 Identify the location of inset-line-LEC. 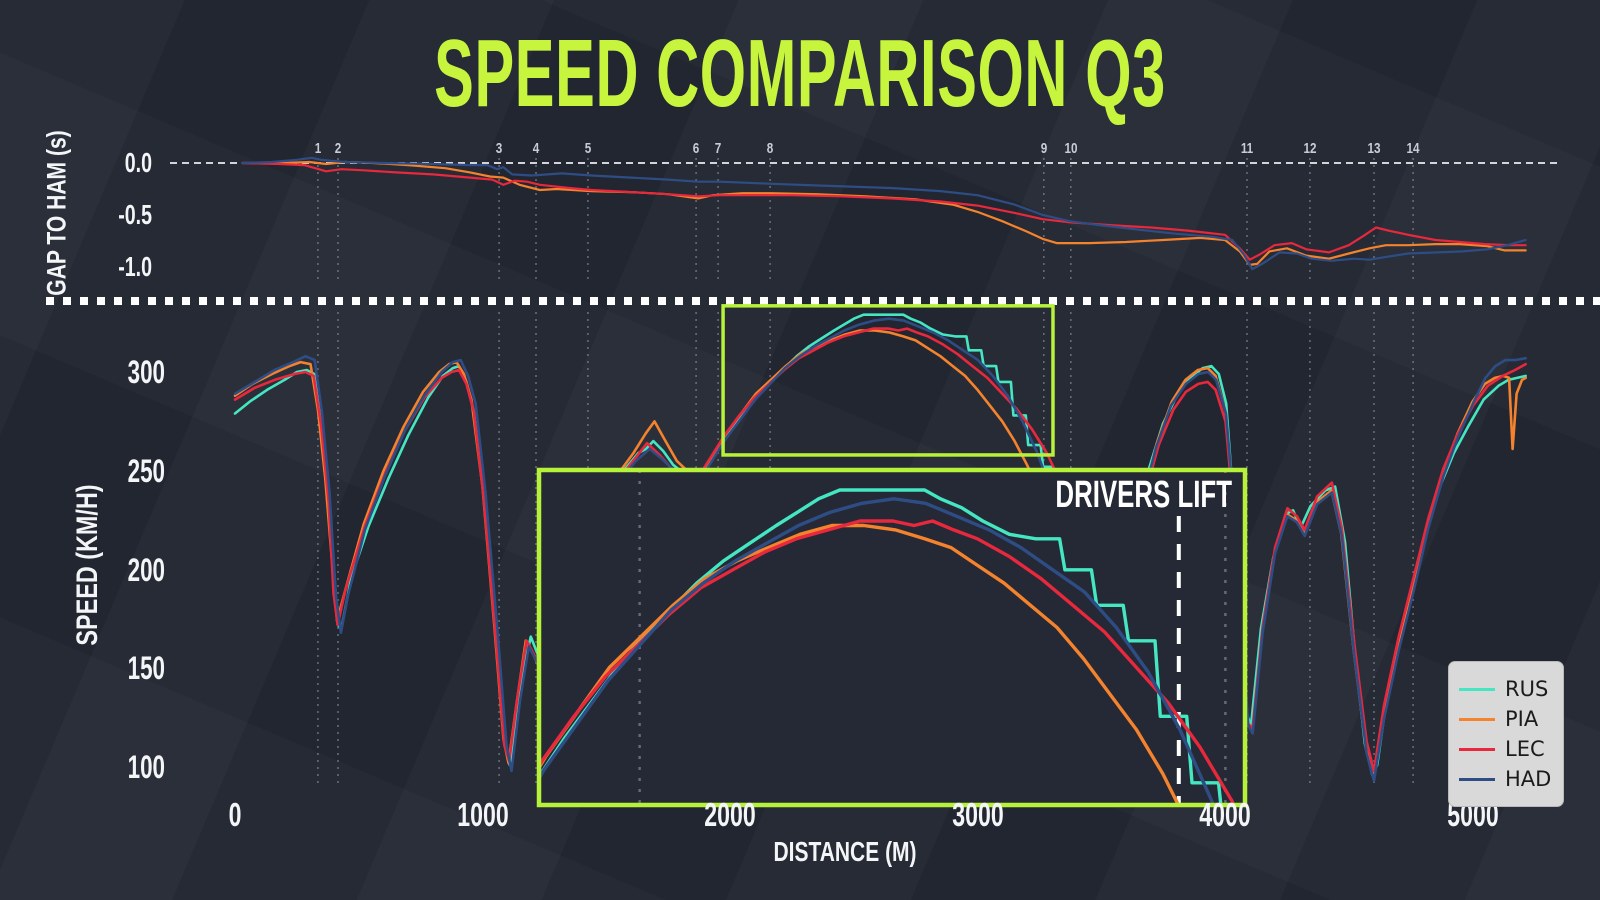
(887, 662).